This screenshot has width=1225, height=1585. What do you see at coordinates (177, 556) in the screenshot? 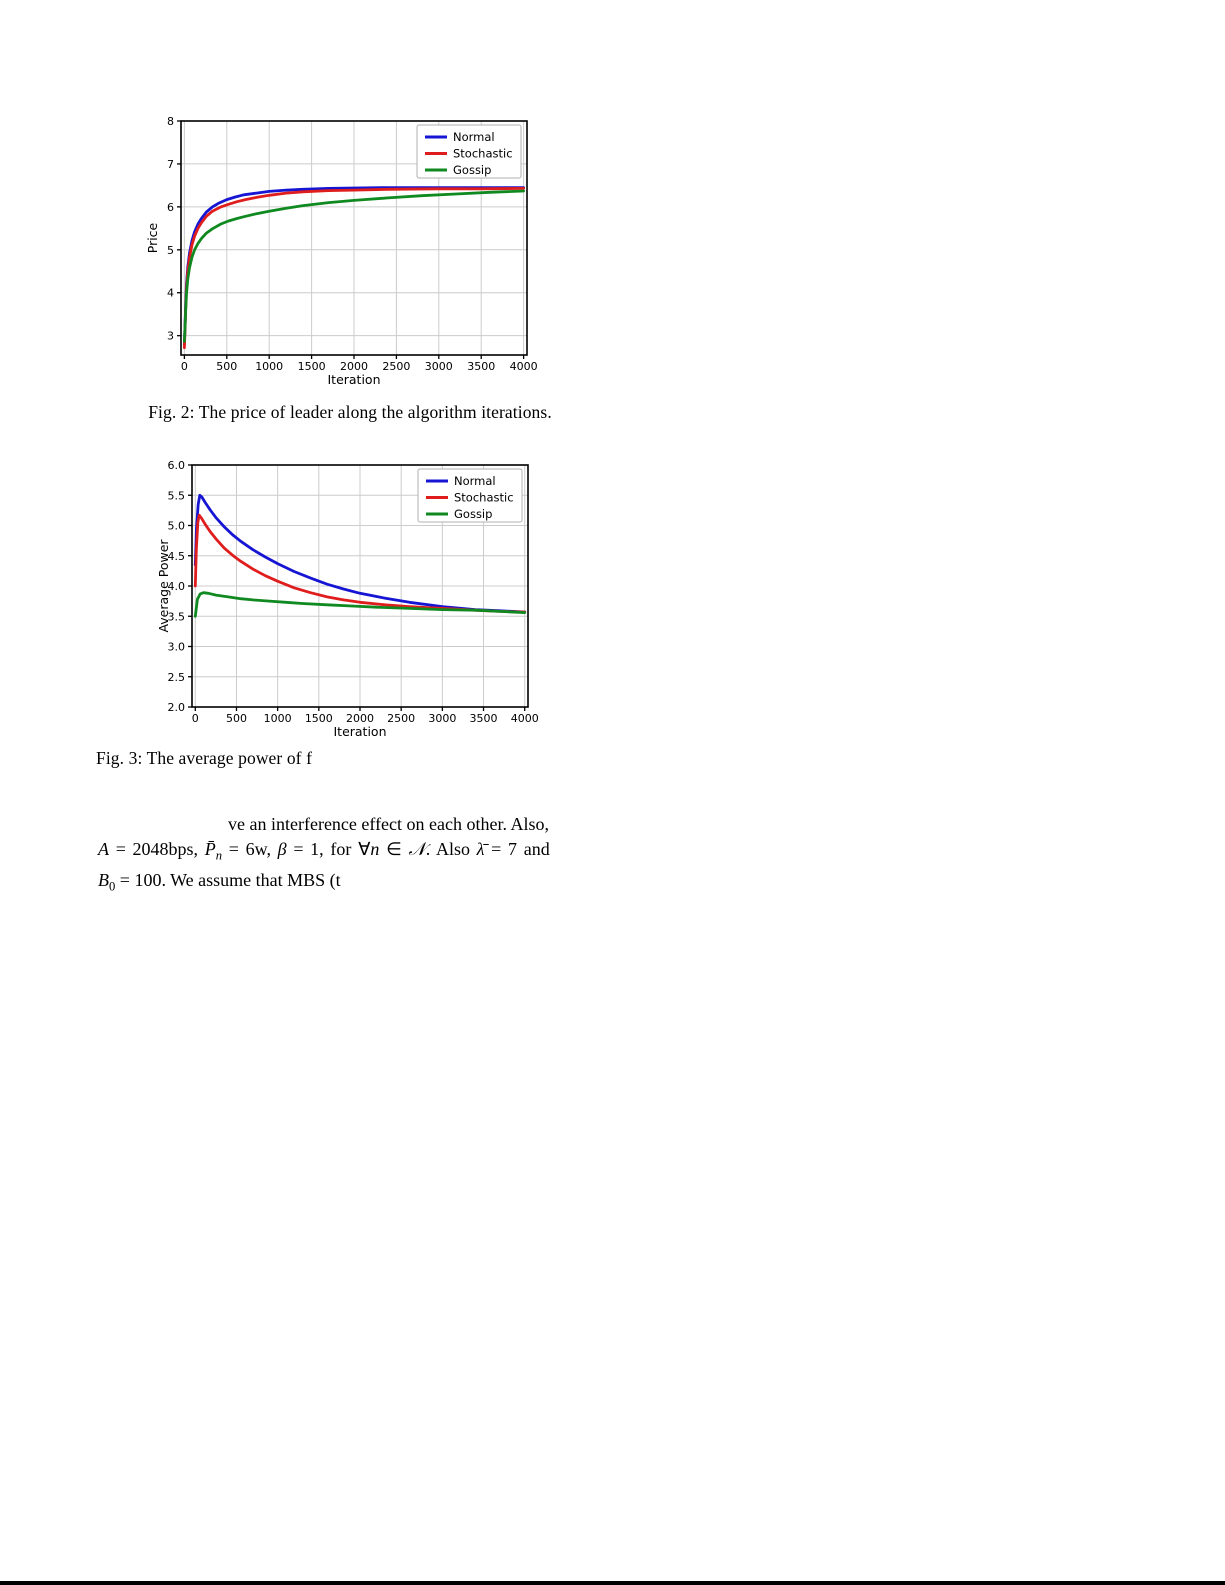
I see `svg-text: 4.5` at bounding box center [177, 556].